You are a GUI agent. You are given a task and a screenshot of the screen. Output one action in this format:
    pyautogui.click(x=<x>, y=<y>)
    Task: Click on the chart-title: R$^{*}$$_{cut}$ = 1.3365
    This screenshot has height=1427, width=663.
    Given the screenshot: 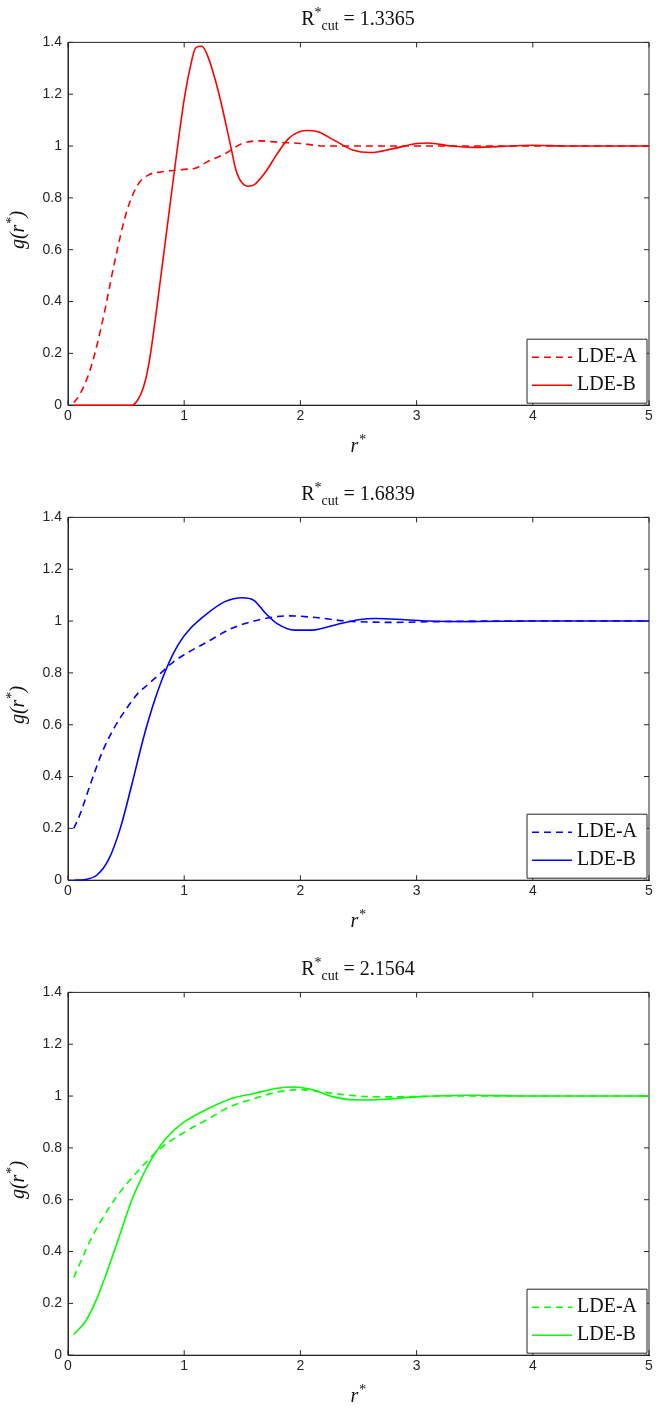 What is the action you would take?
    pyautogui.click(x=358, y=19)
    